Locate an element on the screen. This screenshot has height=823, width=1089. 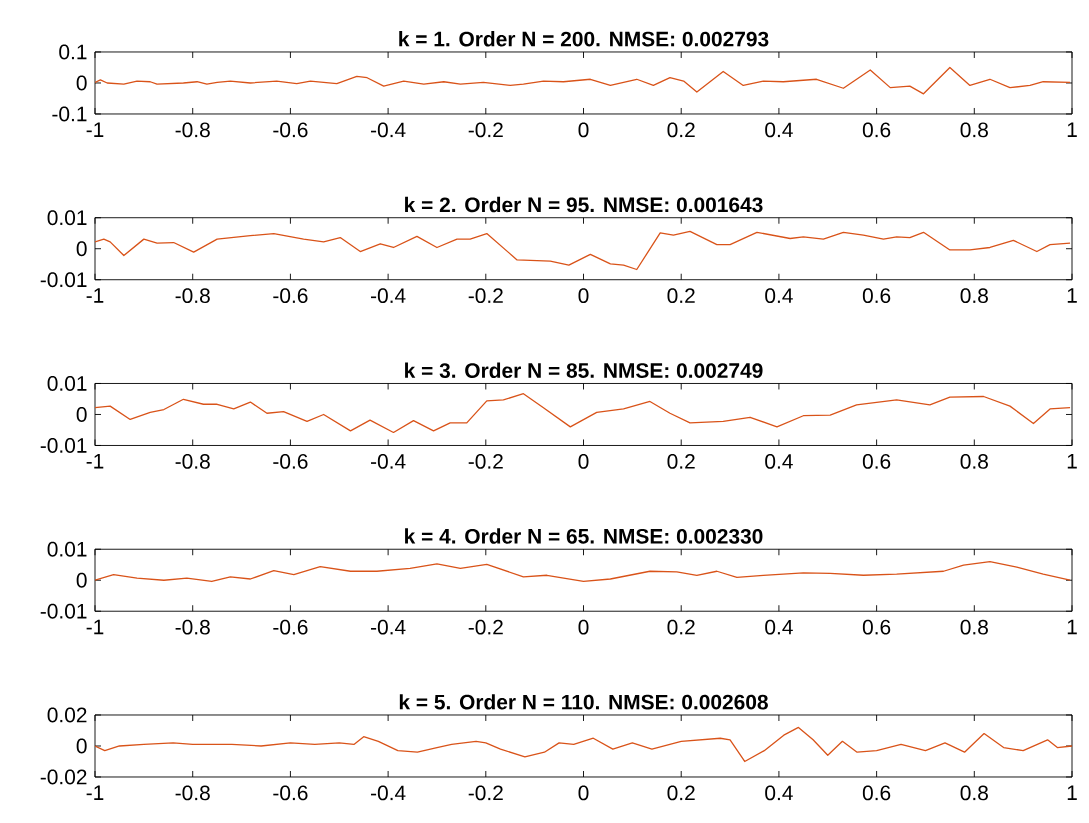
y-tick-label: -0.1 is located at coordinates (69, 114).